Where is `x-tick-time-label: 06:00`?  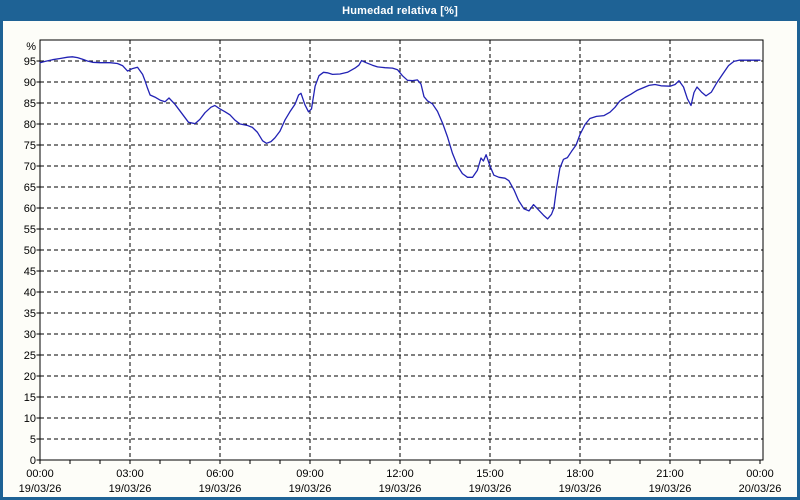 x-tick-time-label: 06:00 is located at coordinates (220, 474).